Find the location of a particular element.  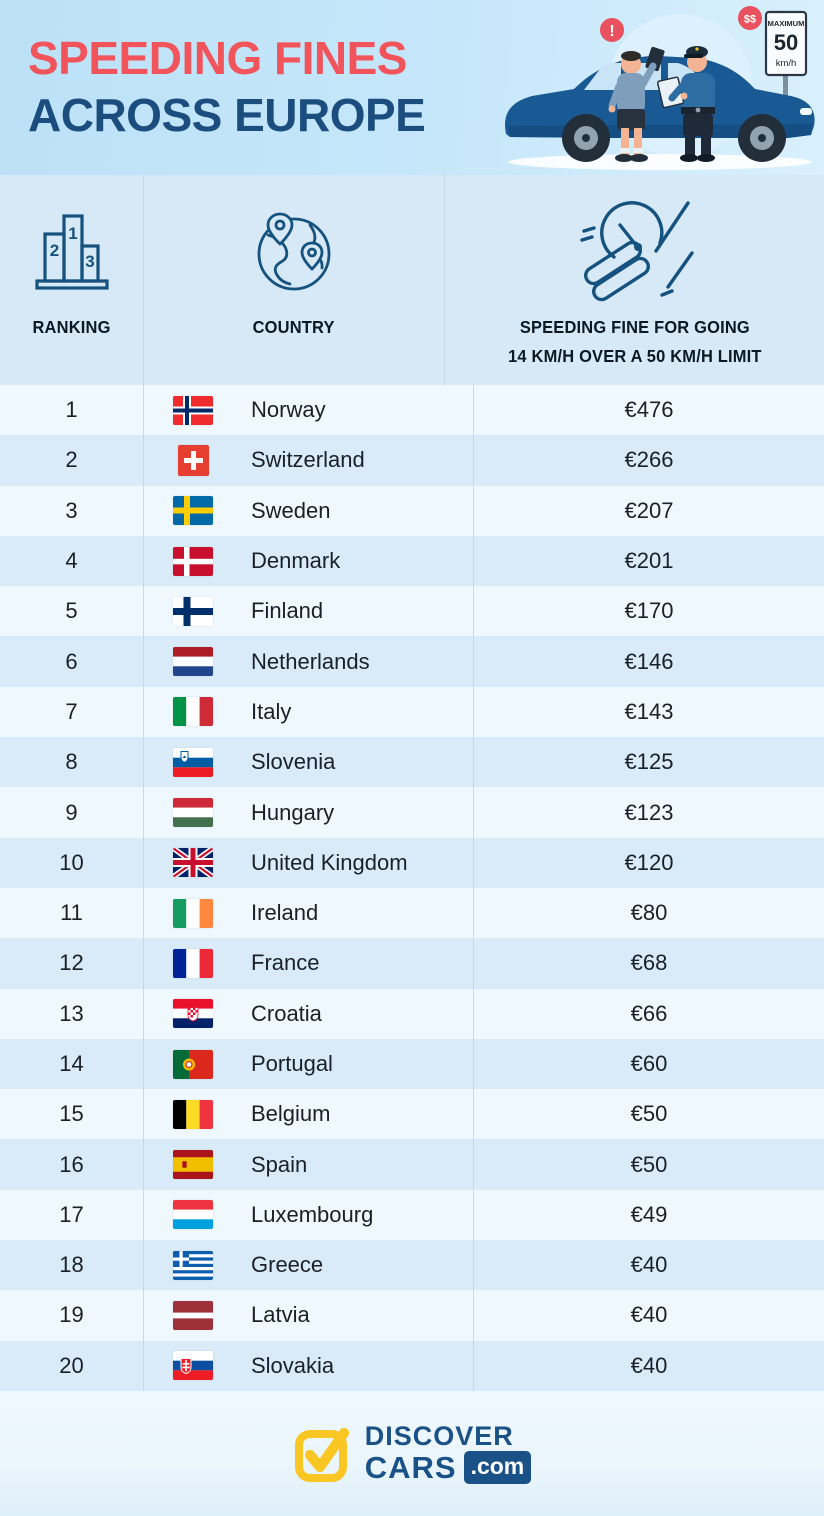

country-name: Belgium is located at coordinates (291, 1114).